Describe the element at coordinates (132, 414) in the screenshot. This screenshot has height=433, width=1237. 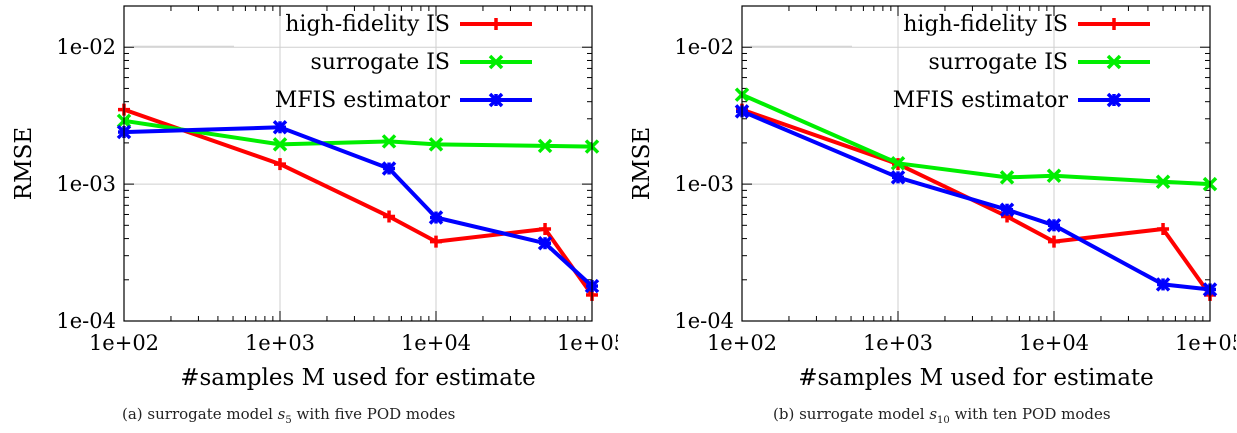
I see `caption-a-label: (a)` at that location.